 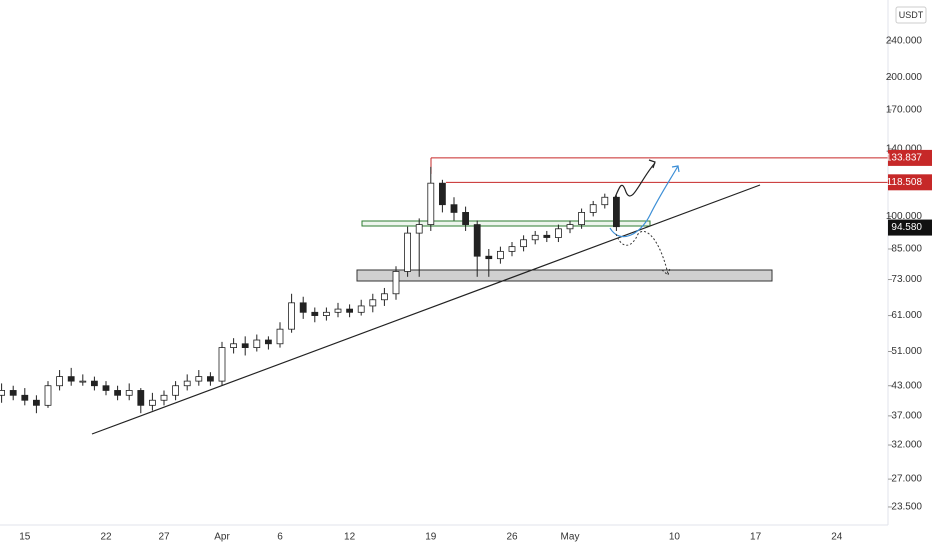 What do you see at coordinates (106, 537) in the screenshot?
I see `x-tick-label: 22` at bounding box center [106, 537].